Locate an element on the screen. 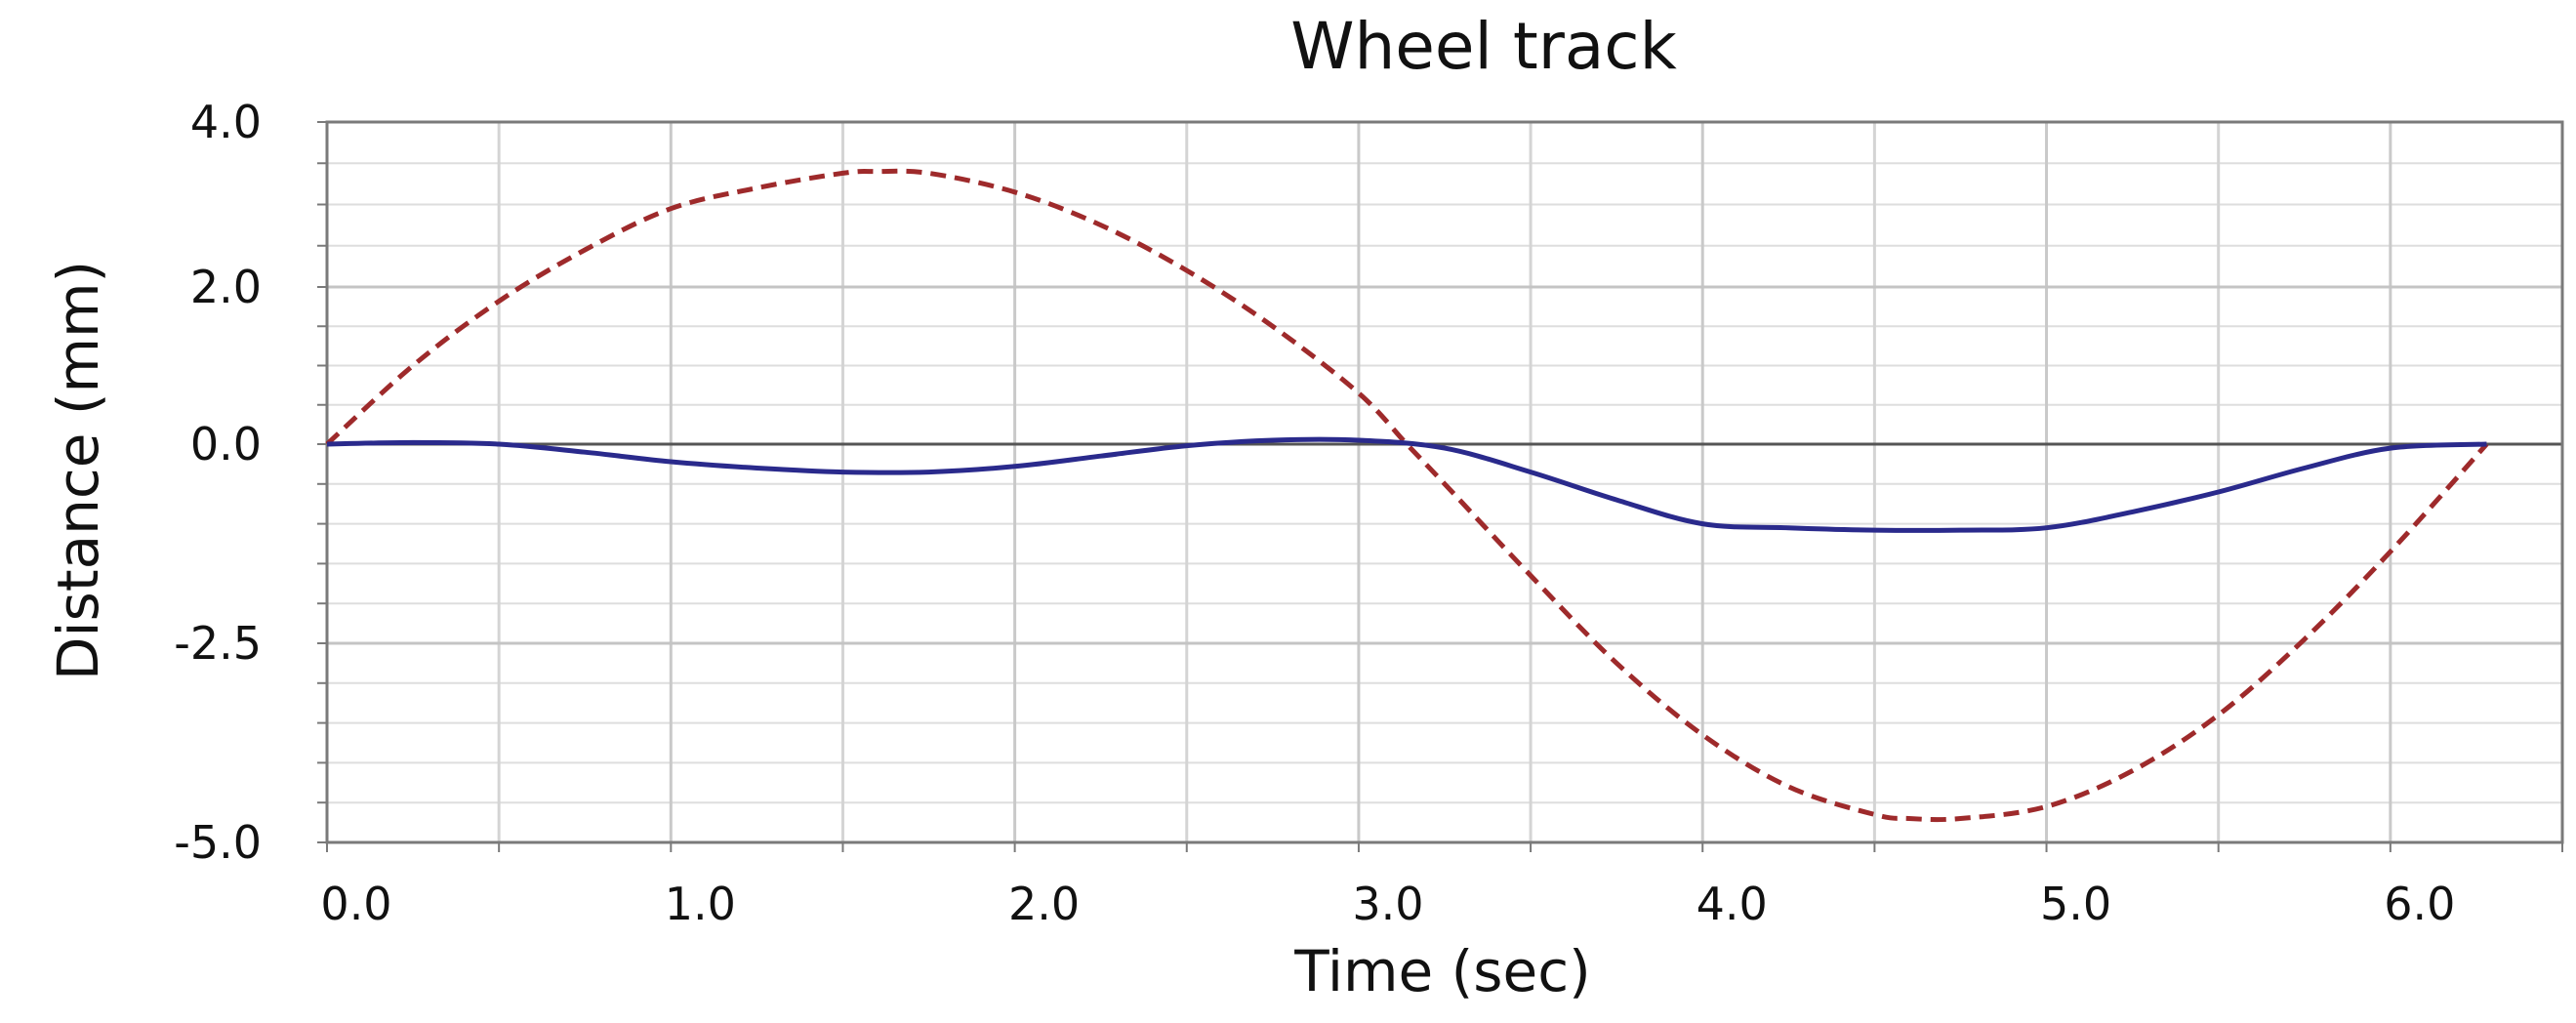 Image resolution: width=2576 pixels, height=1023 pixels. y-tick-label: -2.5 is located at coordinates (218, 643).